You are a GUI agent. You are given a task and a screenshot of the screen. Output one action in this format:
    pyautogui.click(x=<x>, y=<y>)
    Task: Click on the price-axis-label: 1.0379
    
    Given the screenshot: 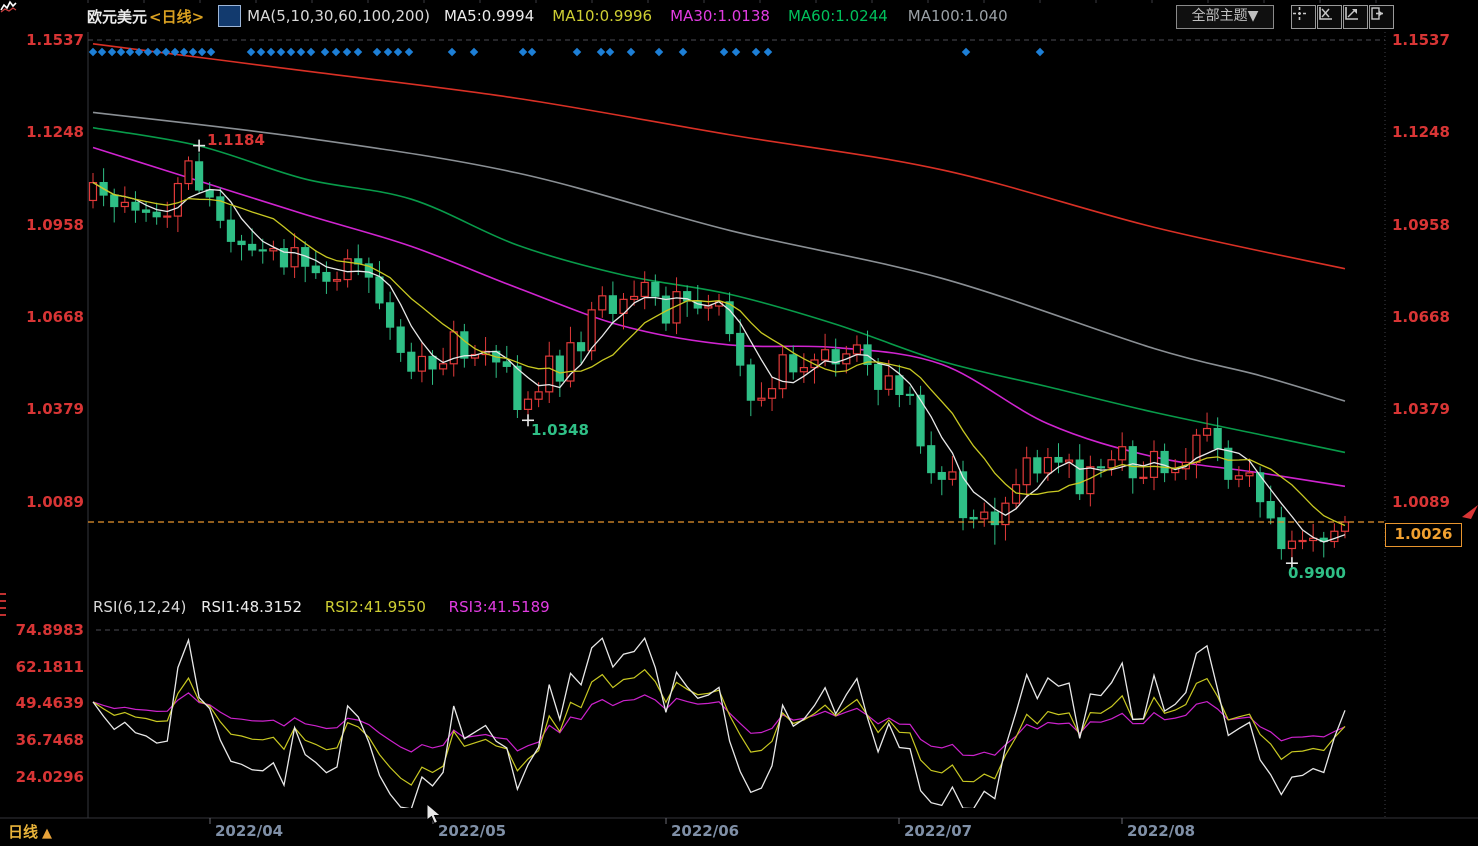 What is the action you would take?
    pyautogui.click(x=1421, y=409)
    